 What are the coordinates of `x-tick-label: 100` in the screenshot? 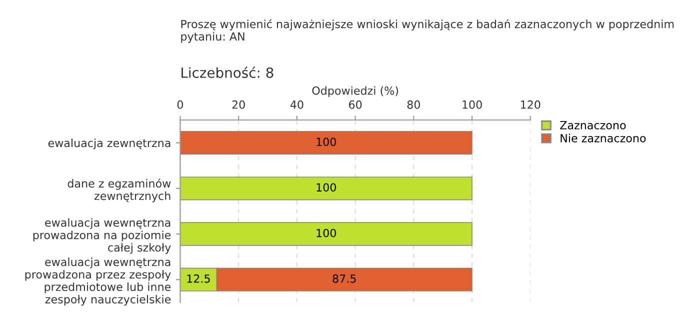 It's located at (472, 104).